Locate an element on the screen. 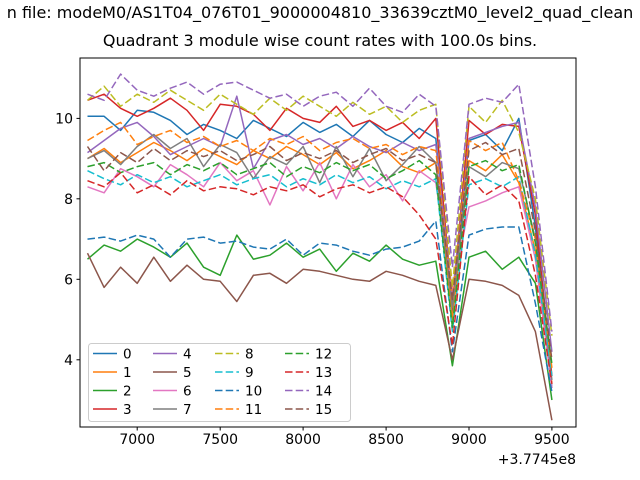 Image resolution: width=640 pixels, height=480 pixels. legend-frame is located at coordinates (219, 382).